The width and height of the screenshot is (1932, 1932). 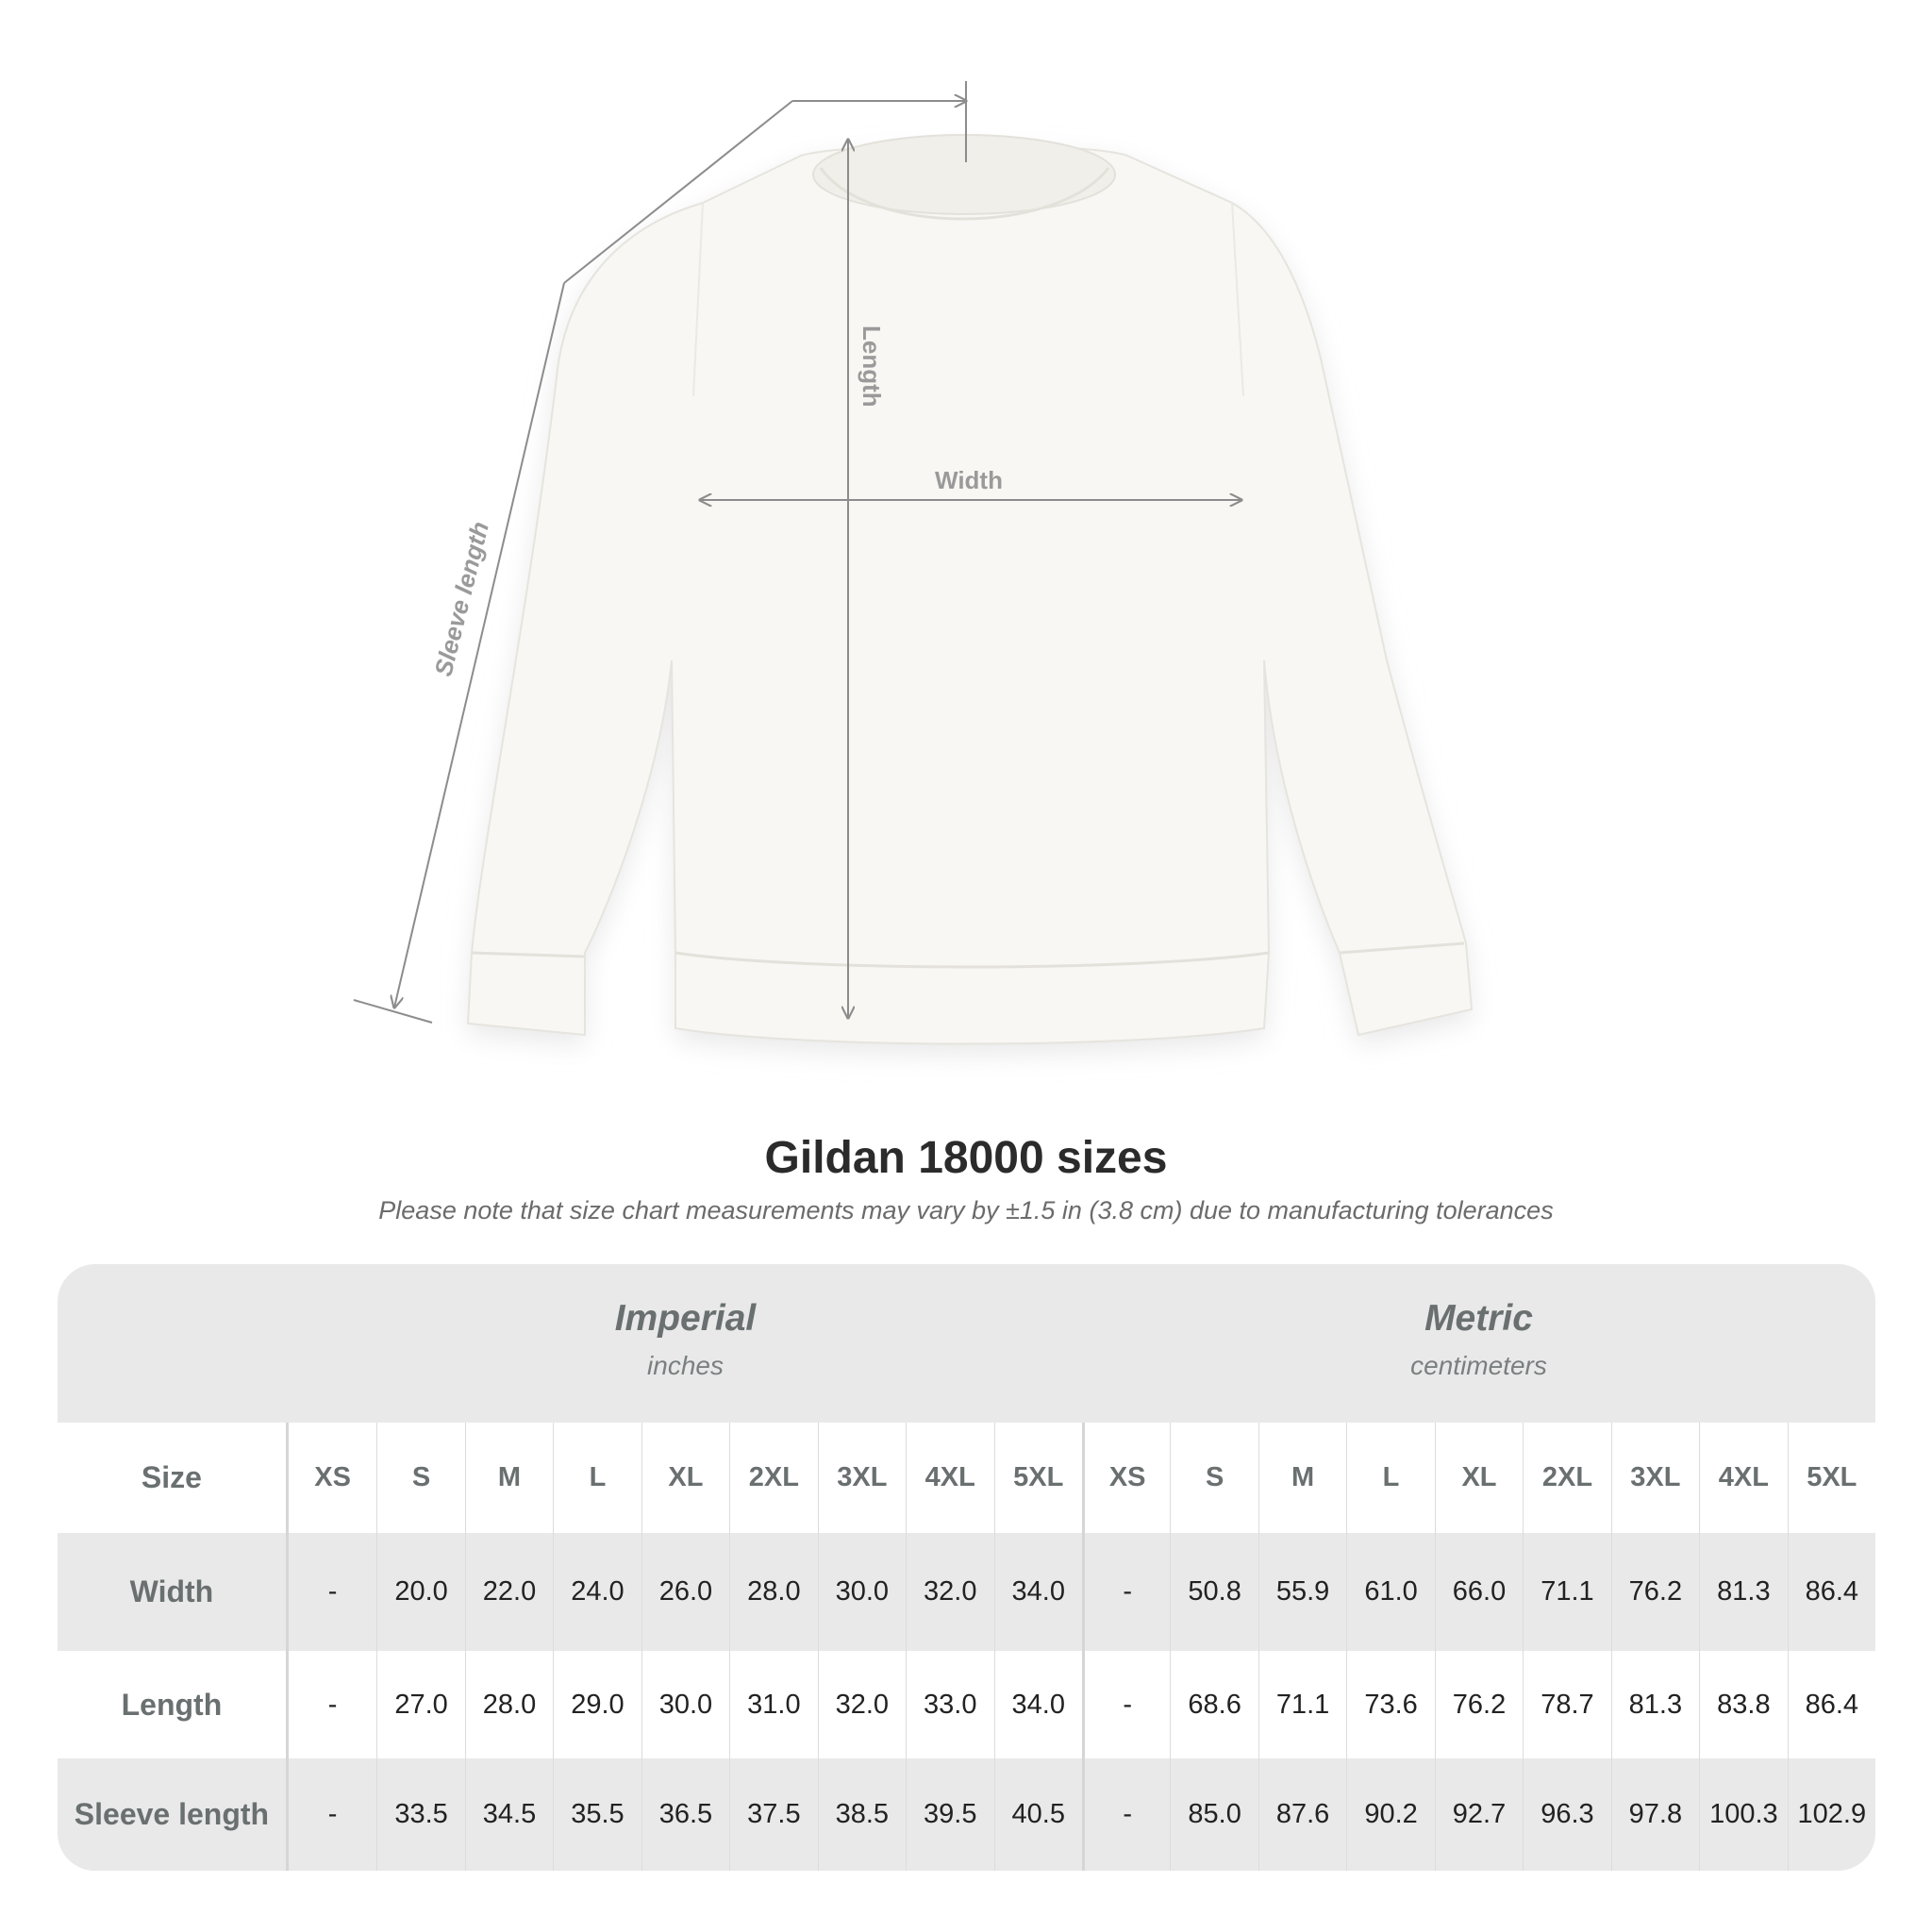 I want to click on width-label: Width, so click(x=969, y=480).